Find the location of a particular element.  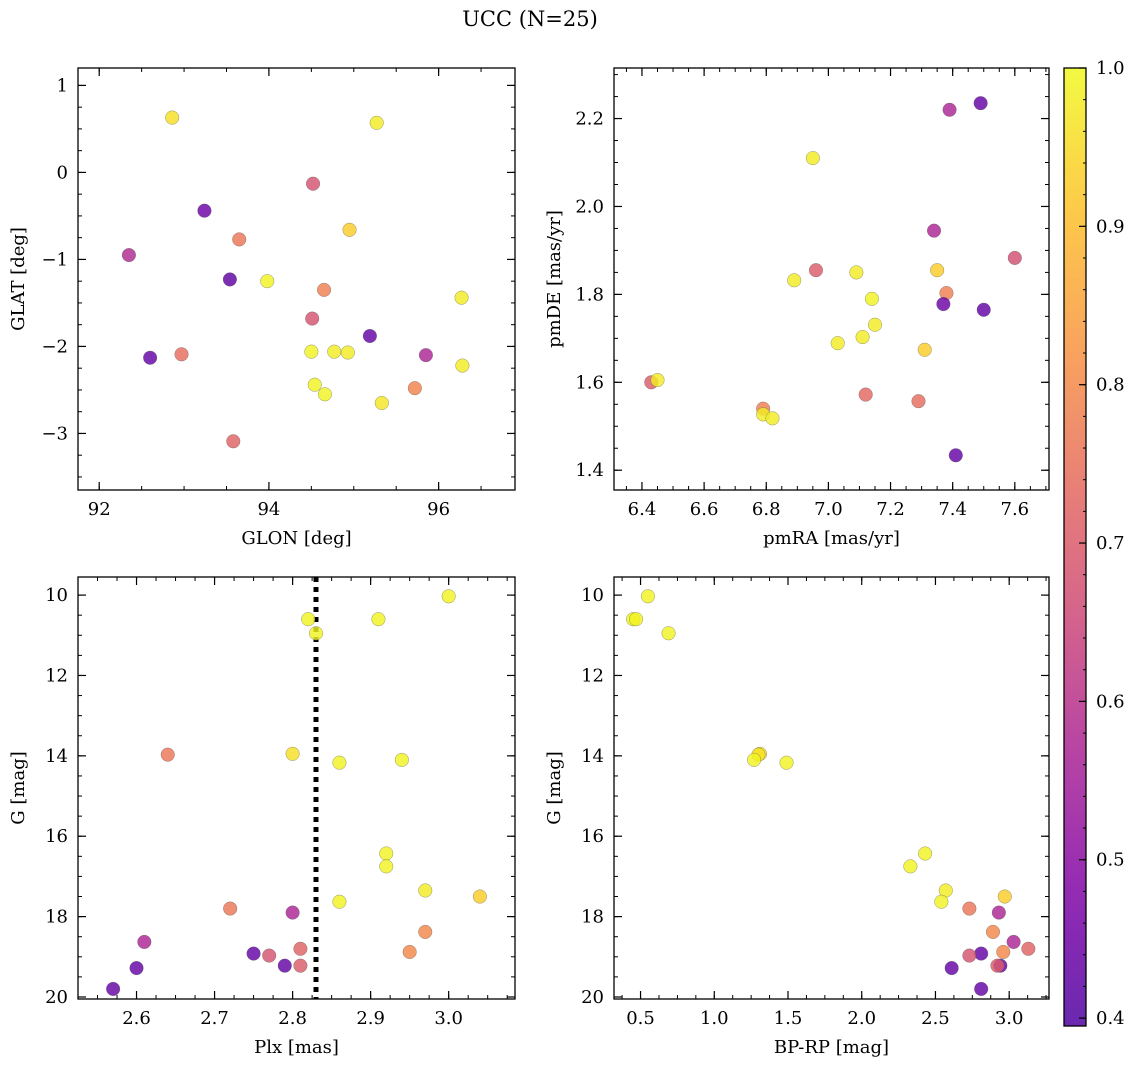

x-axis-label: pmRA [mas/yr] is located at coordinates (831, 538).